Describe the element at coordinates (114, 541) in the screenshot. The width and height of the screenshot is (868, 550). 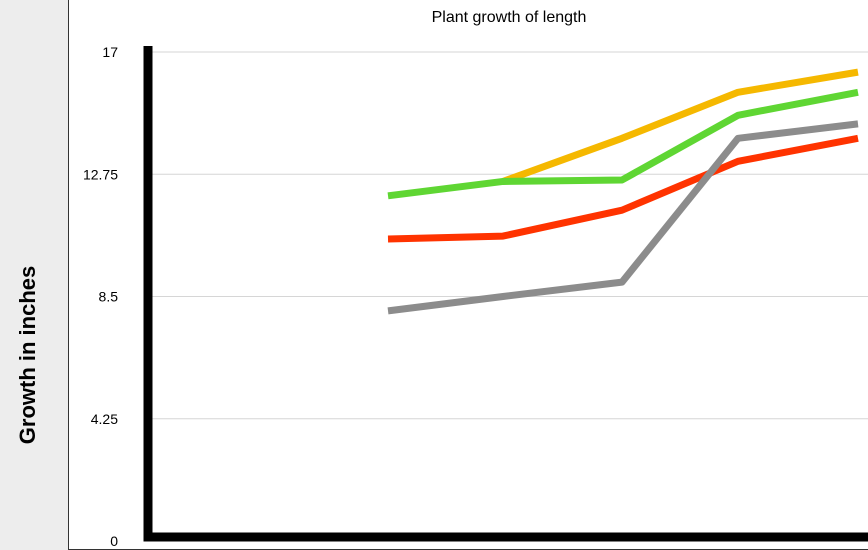
I see `y-tick-label: 0` at that location.